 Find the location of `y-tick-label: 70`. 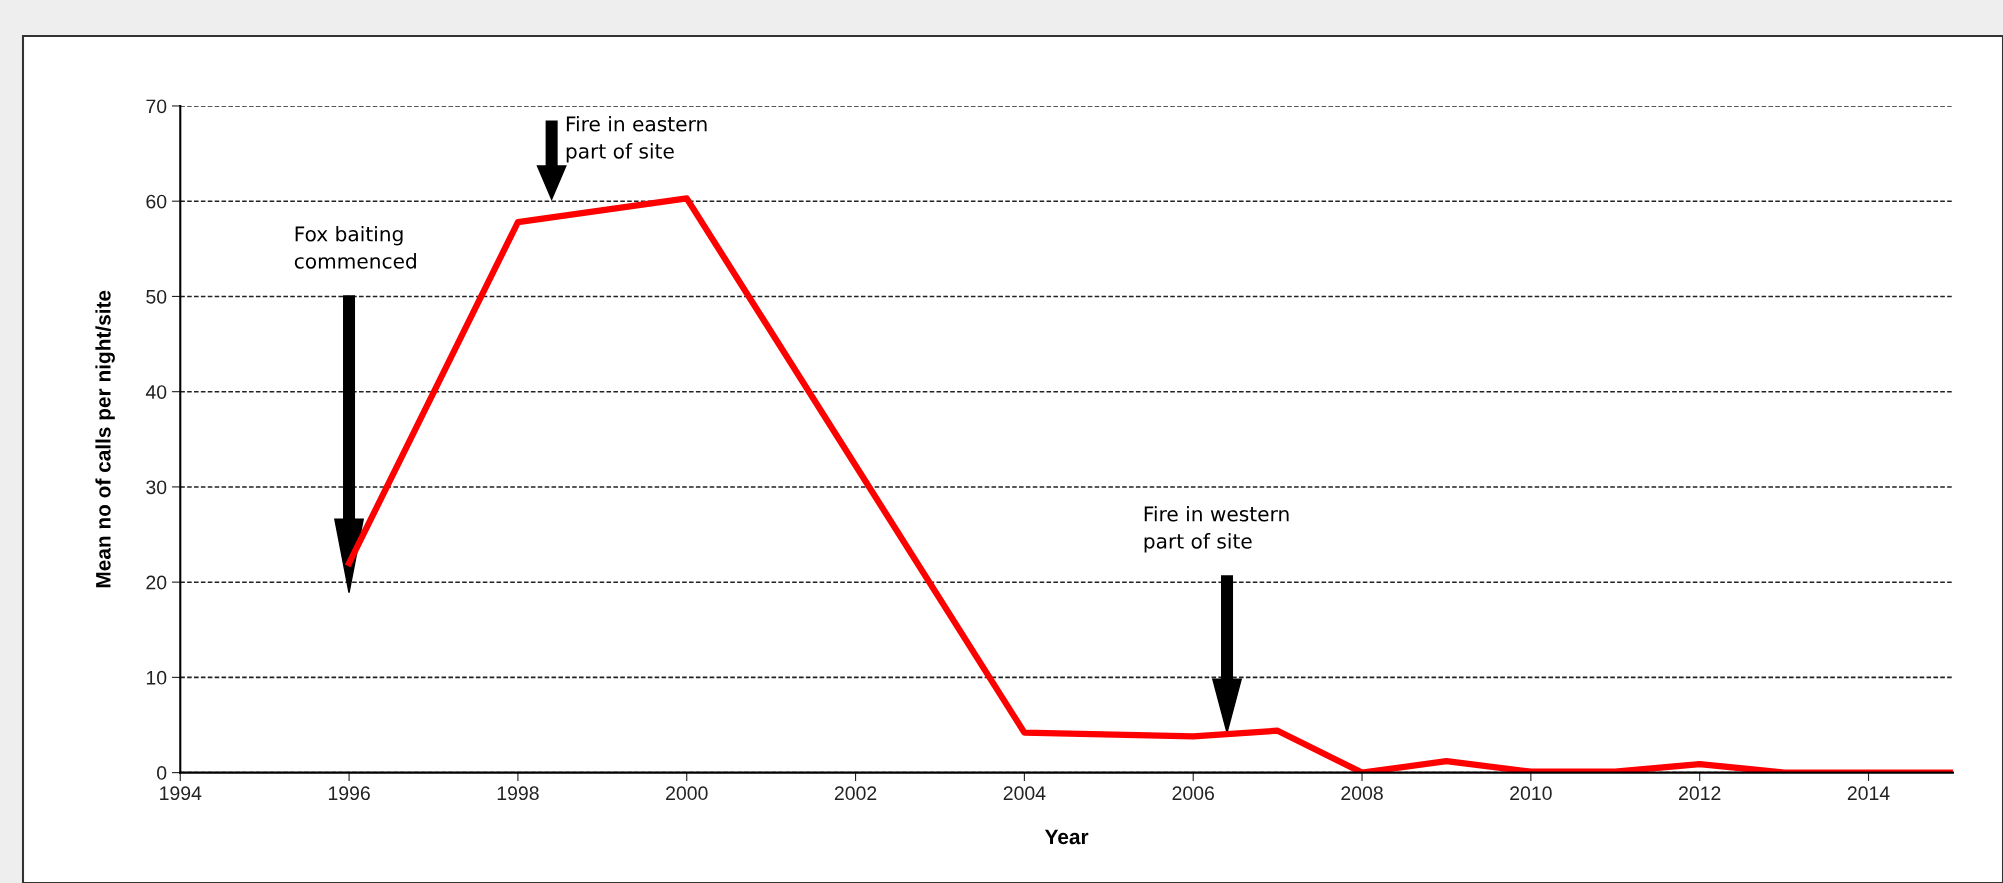

y-tick-label: 70 is located at coordinates (156, 106).